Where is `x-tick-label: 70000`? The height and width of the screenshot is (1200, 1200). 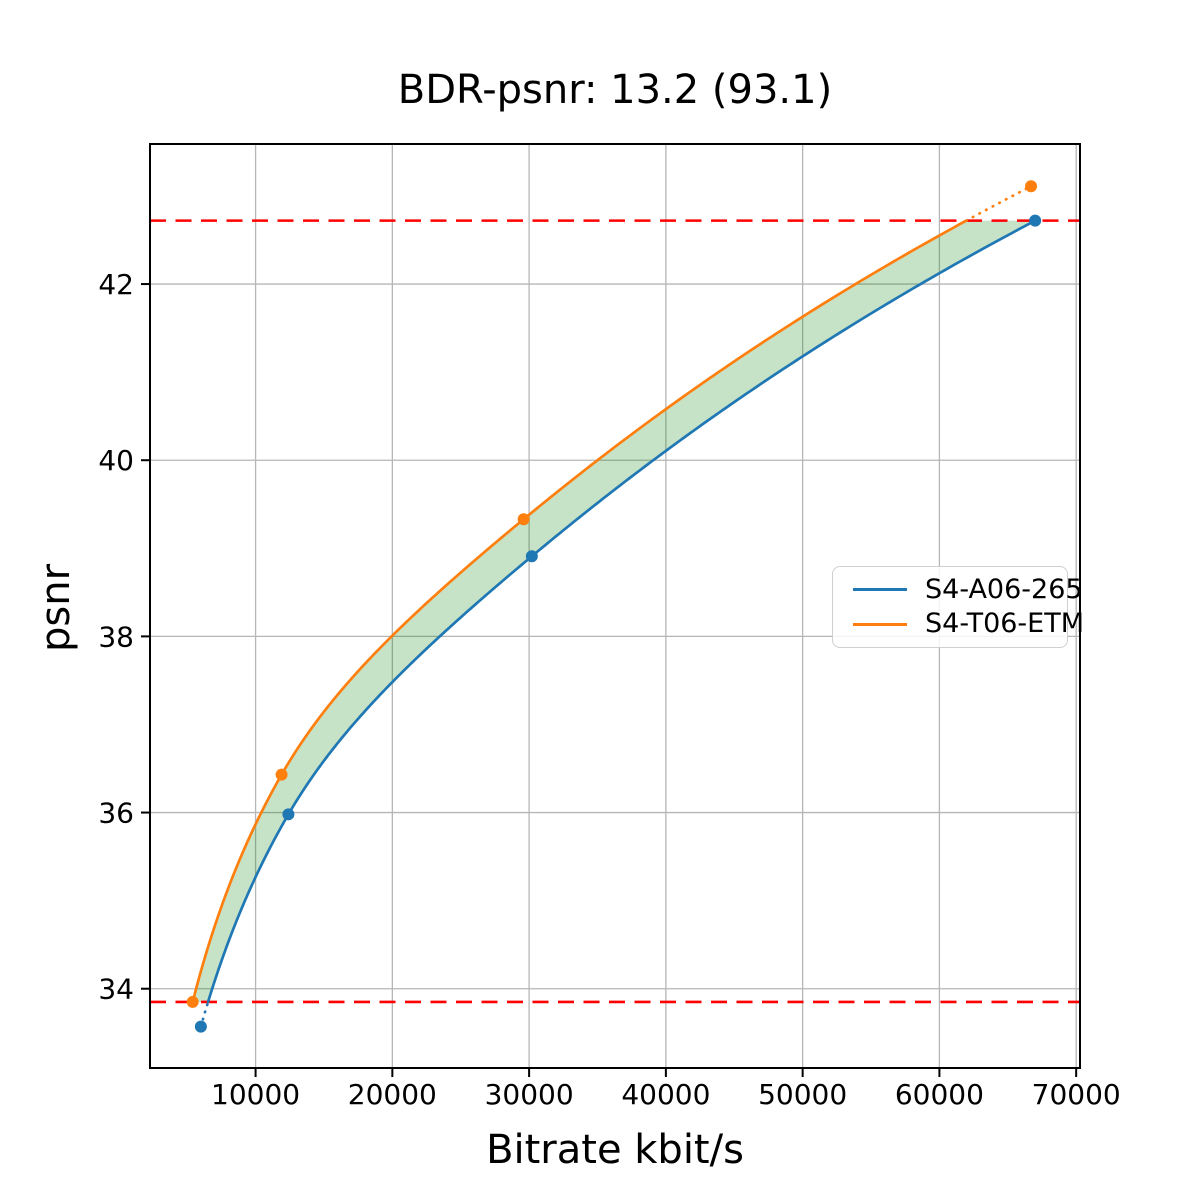
x-tick-label: 70000 is located at coordinates (1076, 1094).